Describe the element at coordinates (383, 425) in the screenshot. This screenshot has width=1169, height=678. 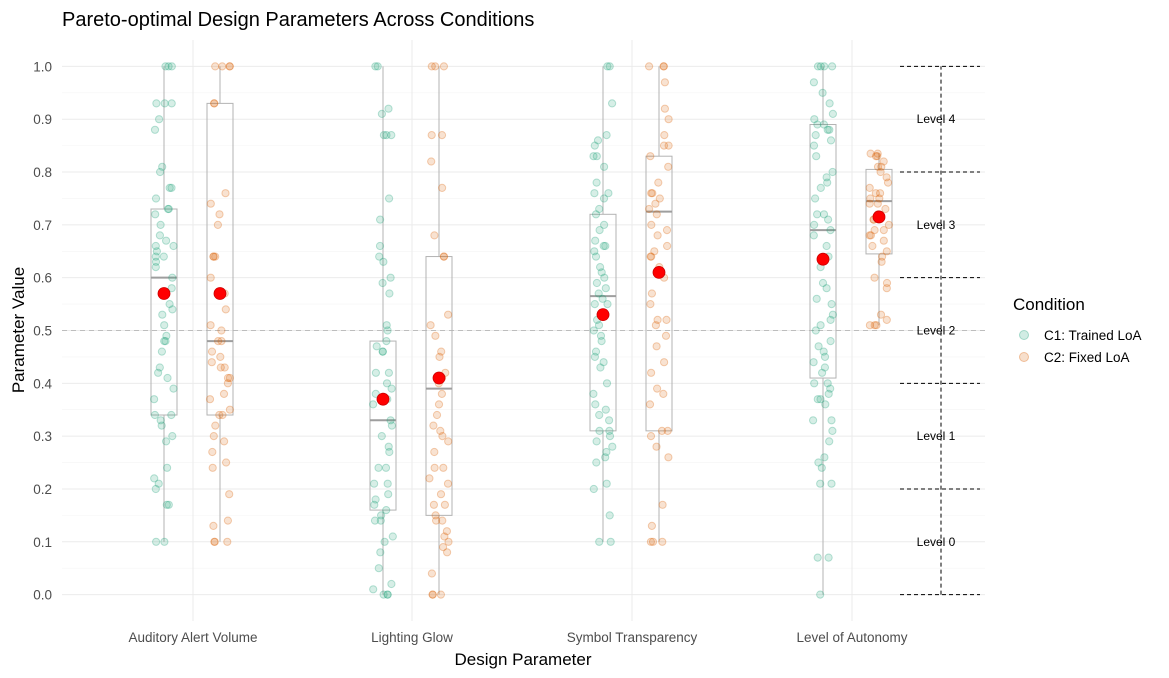
I see `box-iqr` at that location.